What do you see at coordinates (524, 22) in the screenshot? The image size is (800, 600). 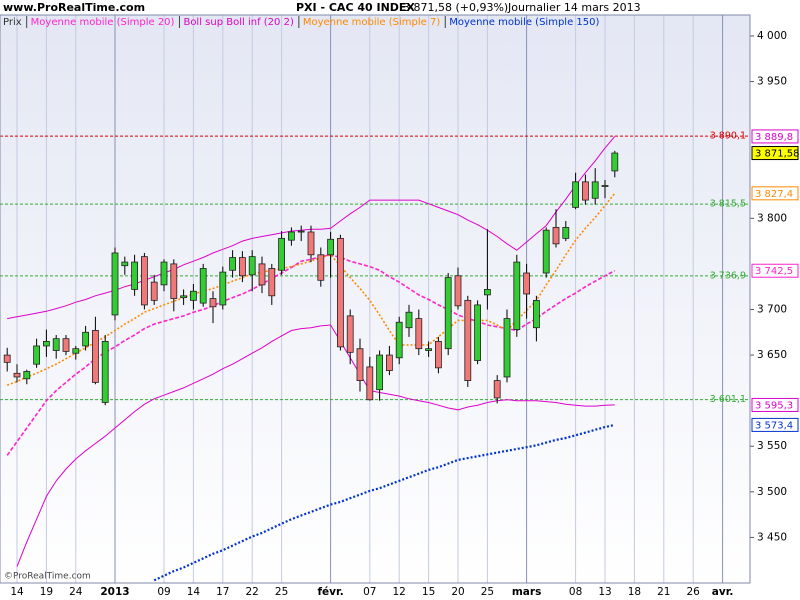 I see `legend-entry: Moyenne mobile (Simple 150)` at bounding box center [524, 22].